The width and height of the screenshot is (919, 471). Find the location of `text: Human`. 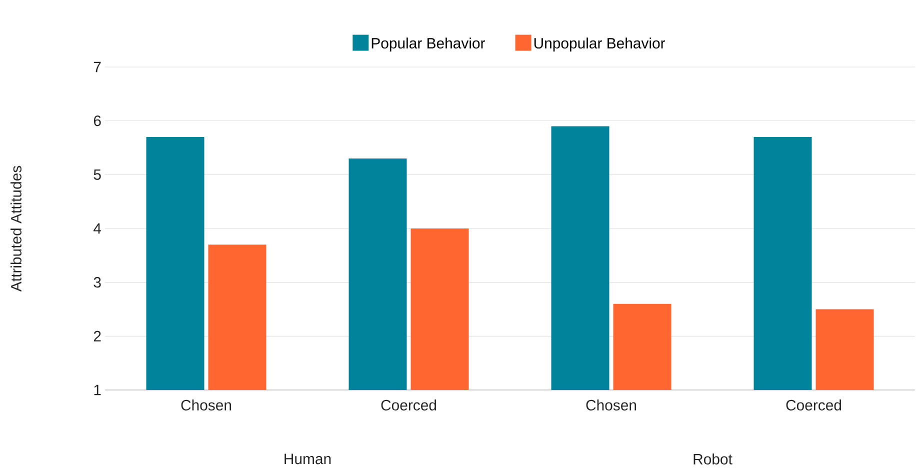

text: Human is located at coordinates (307, 459).